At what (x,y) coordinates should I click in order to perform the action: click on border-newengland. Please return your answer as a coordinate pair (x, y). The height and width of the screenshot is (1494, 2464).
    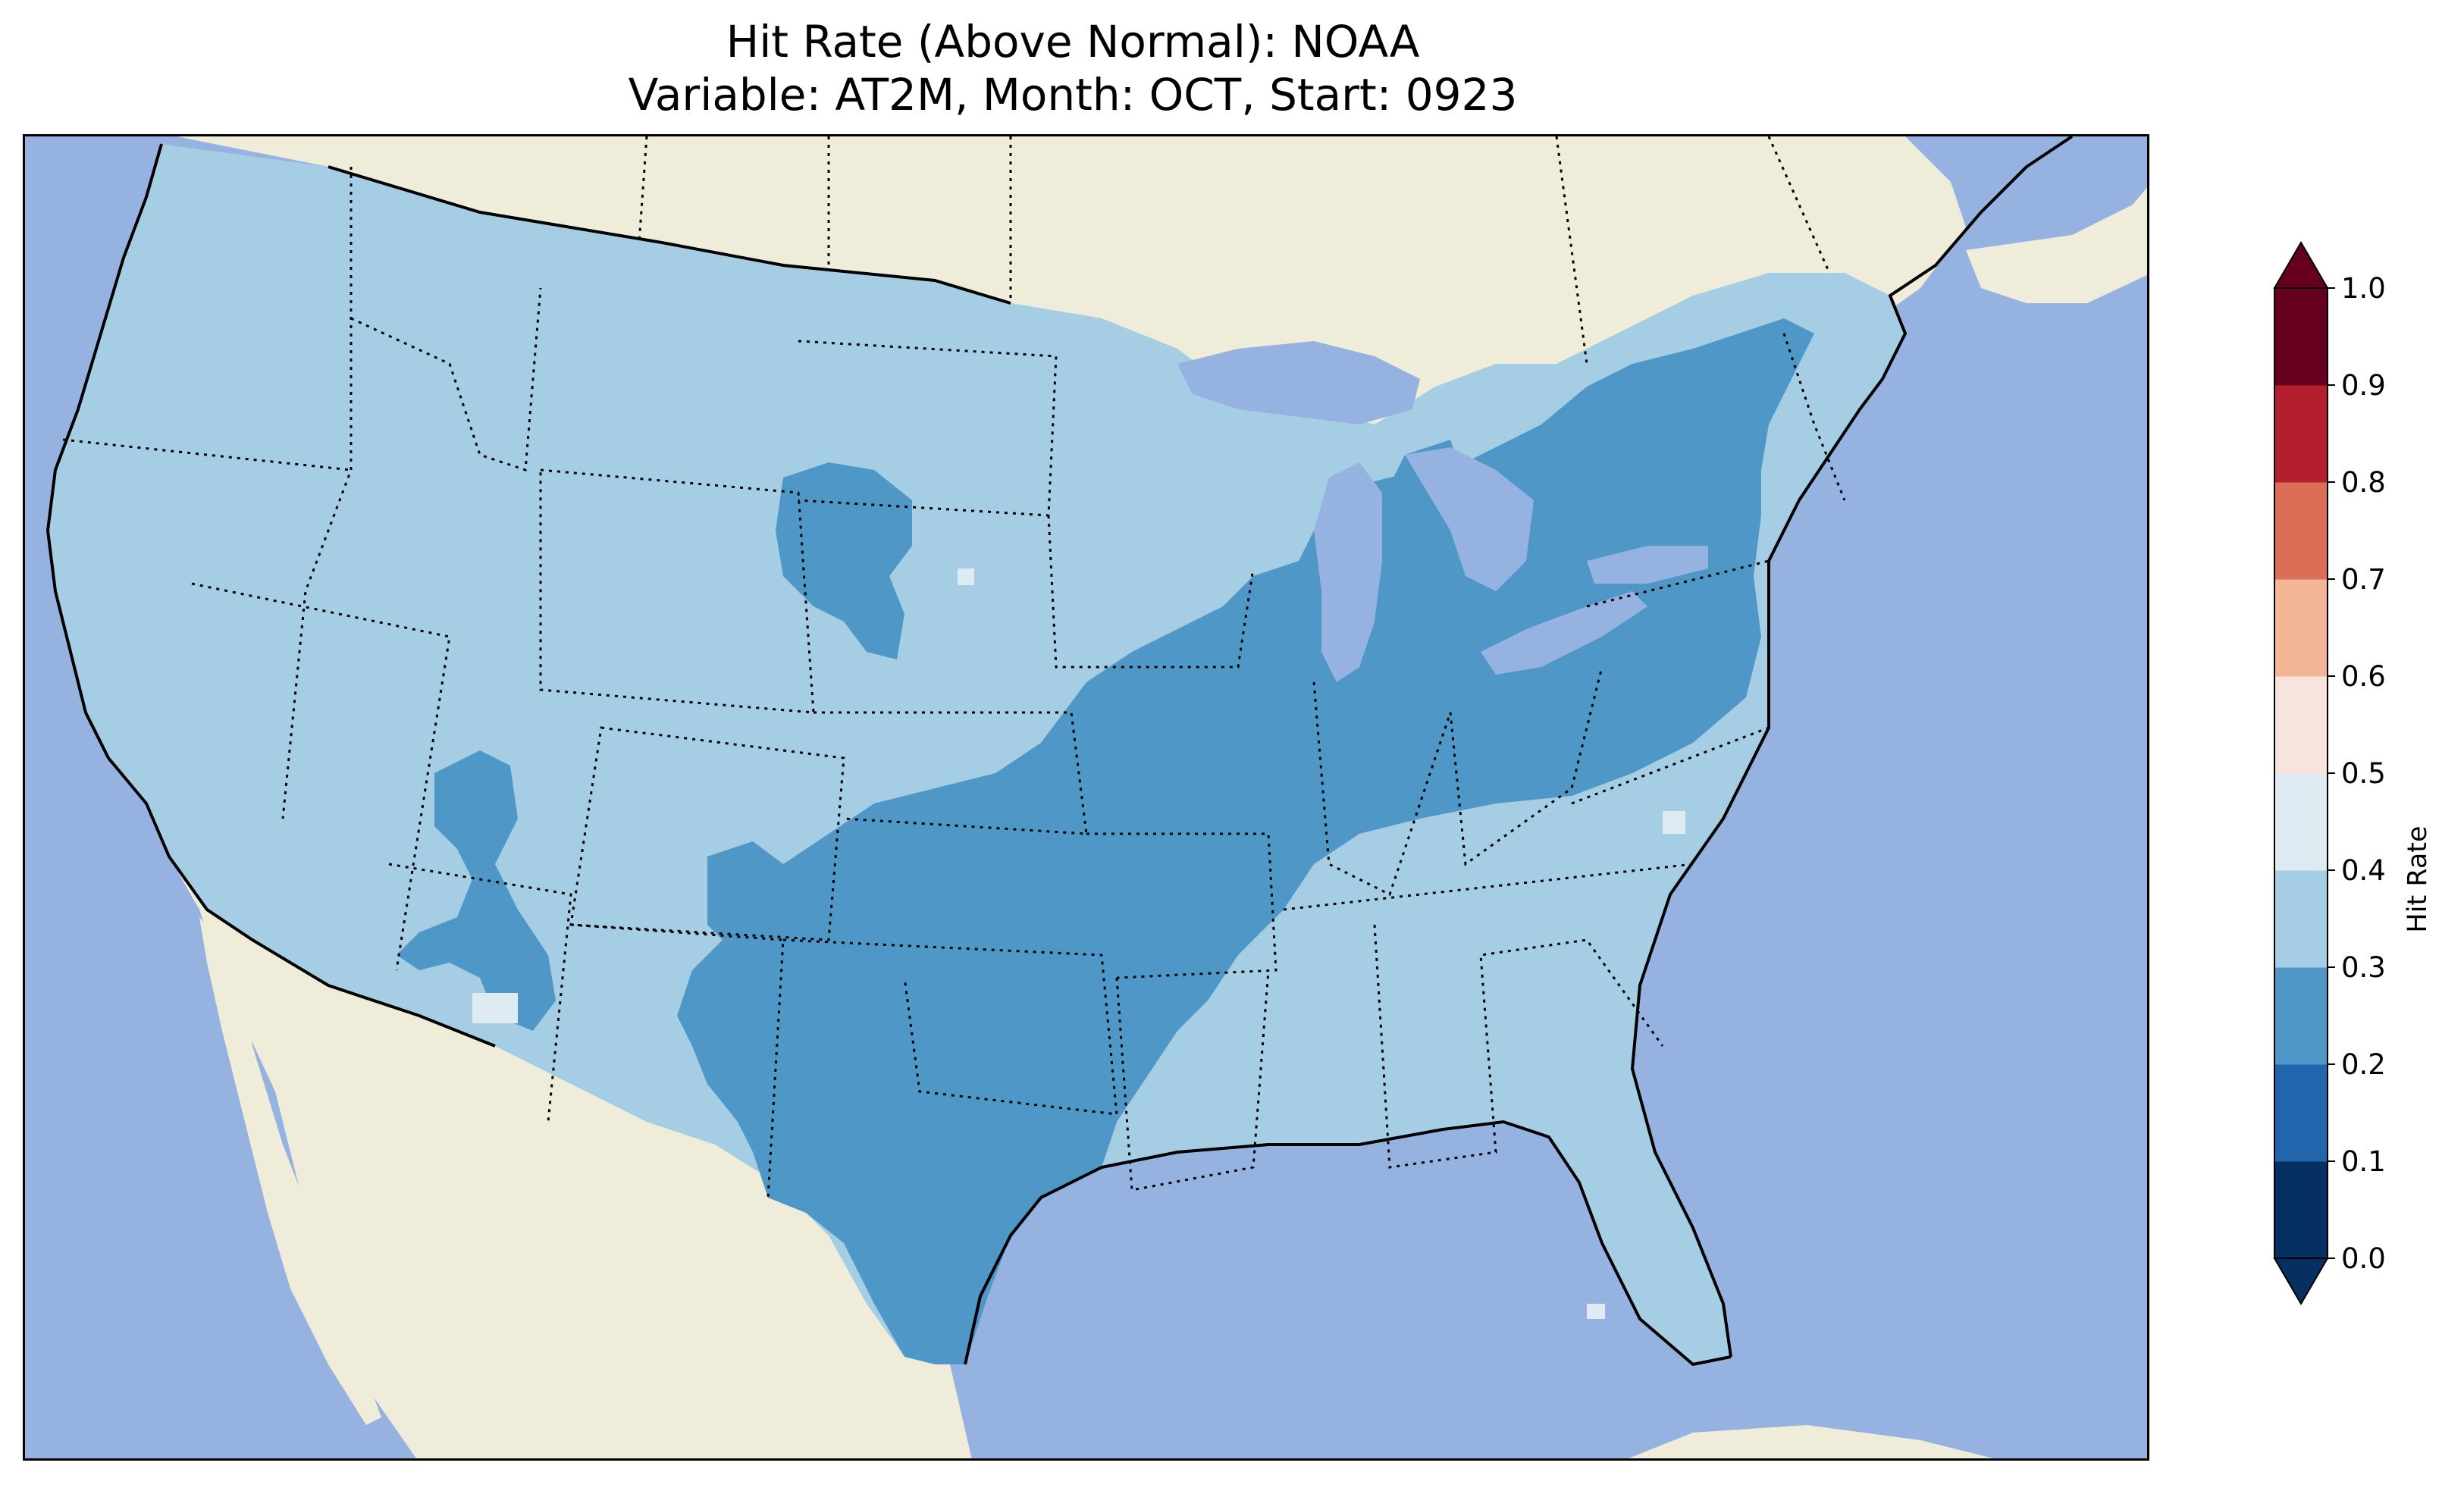
    Looking at the image, I should click on (1814, 417).